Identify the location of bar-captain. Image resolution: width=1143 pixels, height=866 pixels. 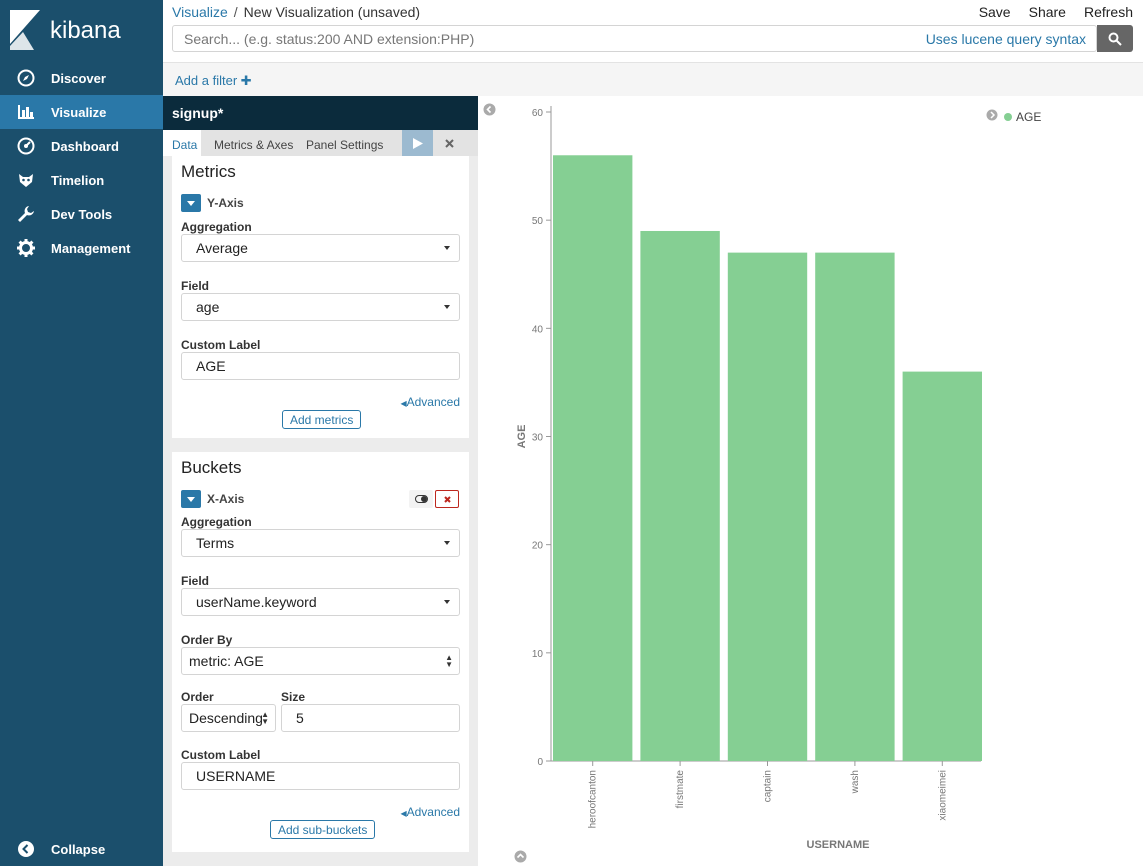
(767, 506).